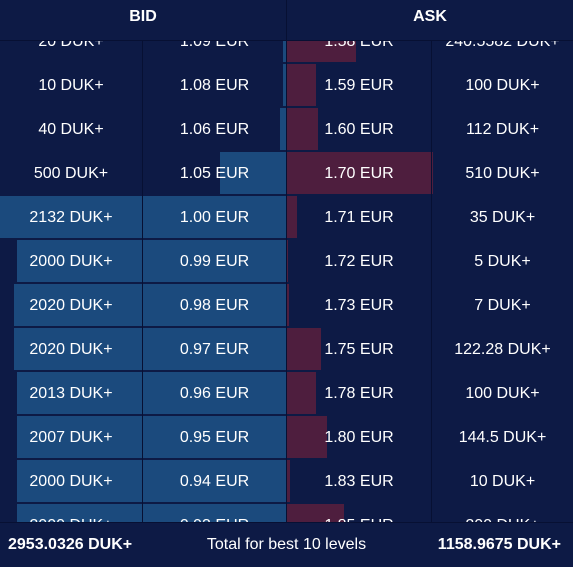 This screenshot has height=567, width=573. Describe the element at coordinates (214, 261) in the screenshot. I see `bid-price: 0.99 EUR` at that location.